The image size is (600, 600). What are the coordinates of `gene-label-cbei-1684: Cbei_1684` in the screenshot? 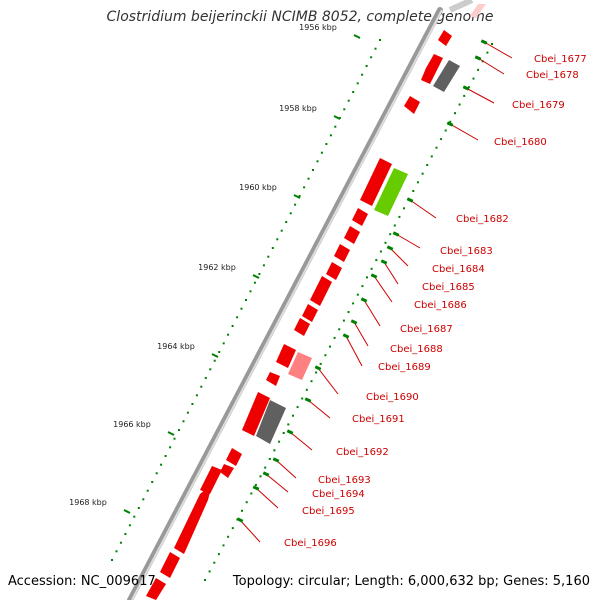 It's located at (458, 269).